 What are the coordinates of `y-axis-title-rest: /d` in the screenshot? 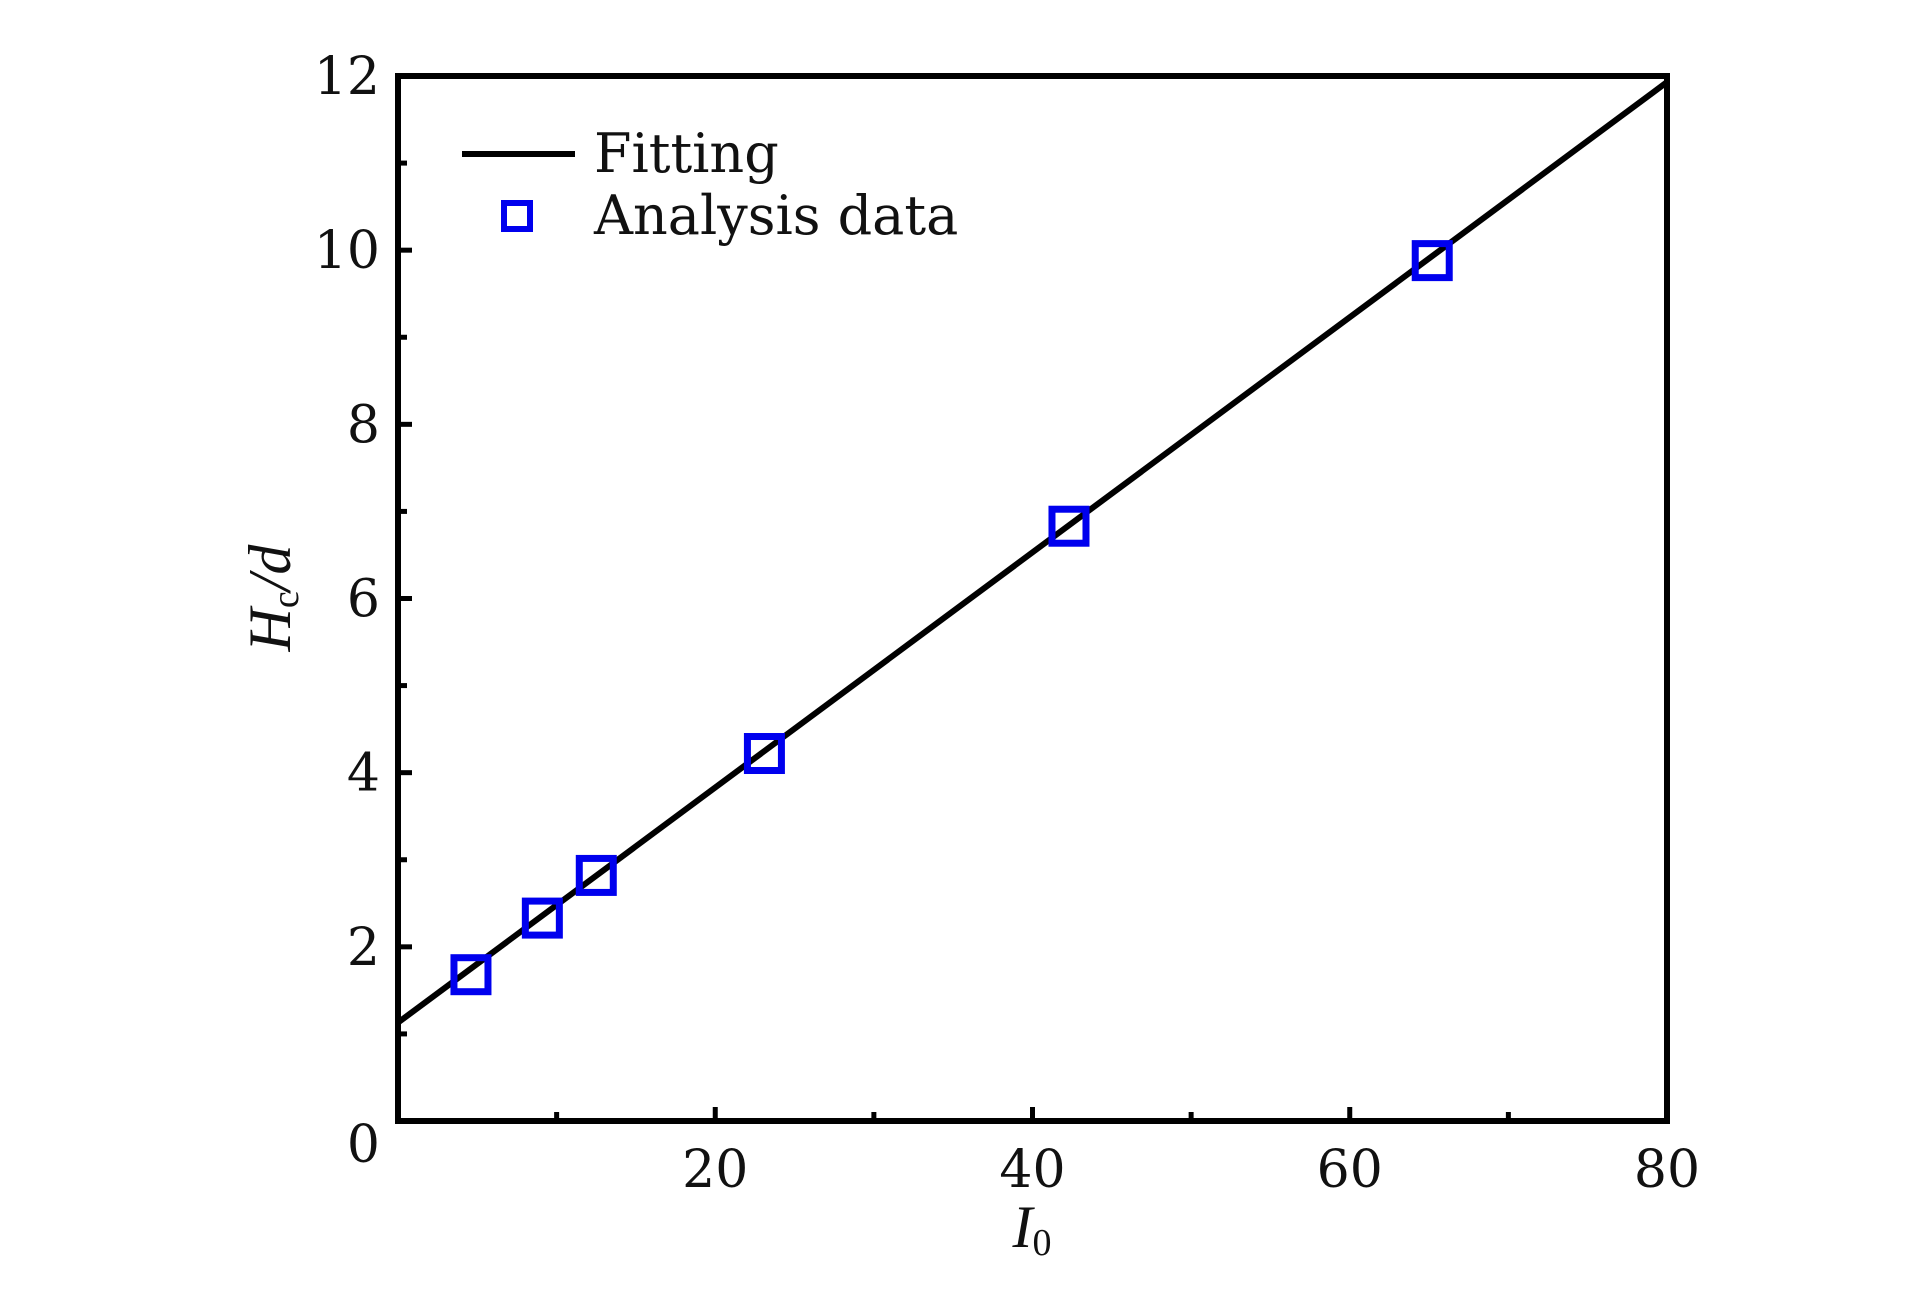 It's located at (270, 569).